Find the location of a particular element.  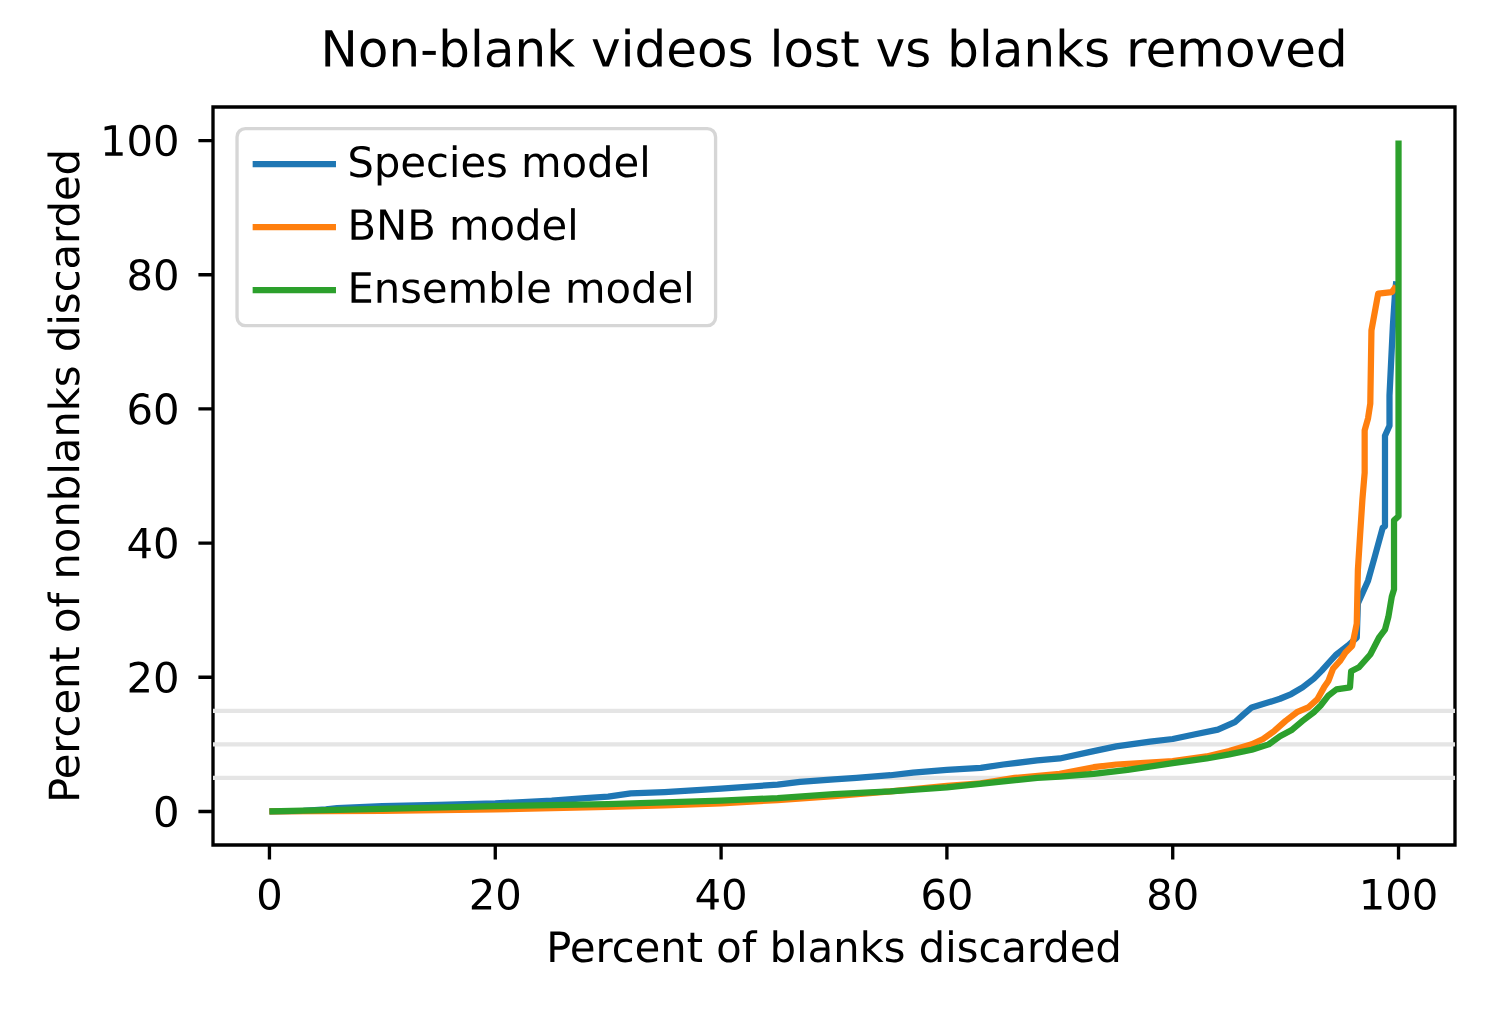

y-tick-label: 100 is located at coordinates (140, 140).